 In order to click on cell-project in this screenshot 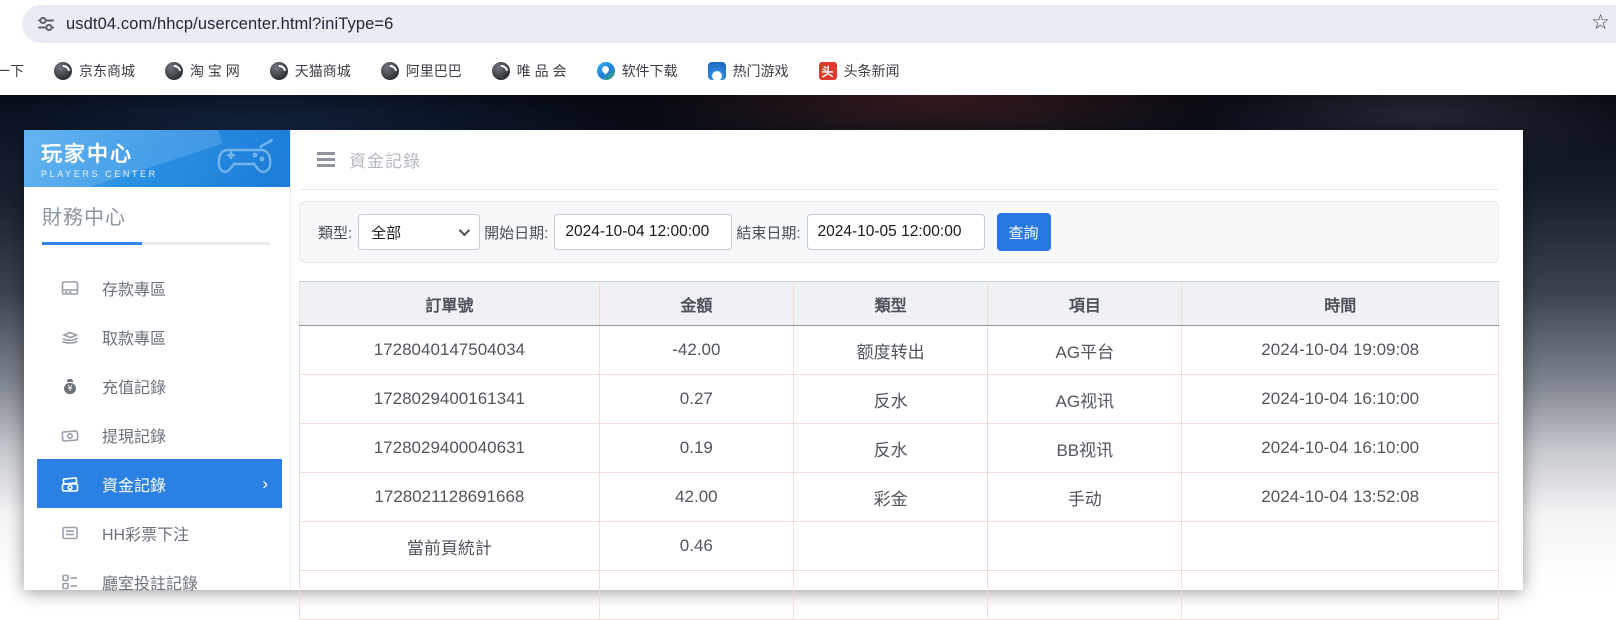, I will do `click(1085, 546)`.